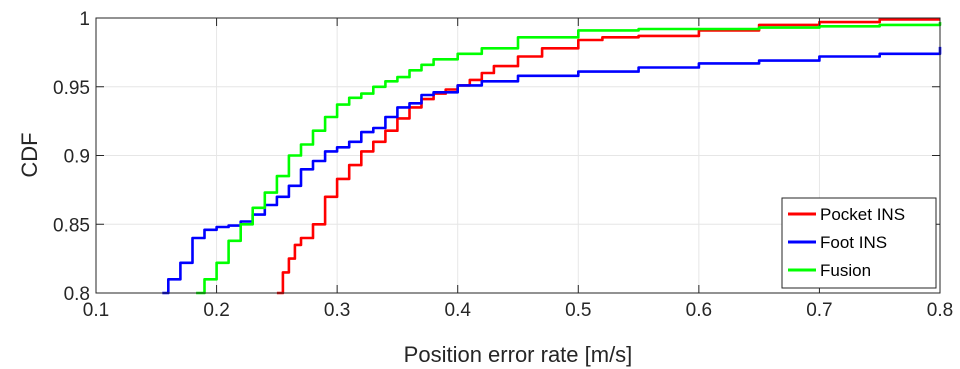 The height and width of the screenshot is (369, 960). What do you see at coordinates (77, 294) in the screenshot?
I see `y-tick-label: 0.8` at bounding box center [77, 294].